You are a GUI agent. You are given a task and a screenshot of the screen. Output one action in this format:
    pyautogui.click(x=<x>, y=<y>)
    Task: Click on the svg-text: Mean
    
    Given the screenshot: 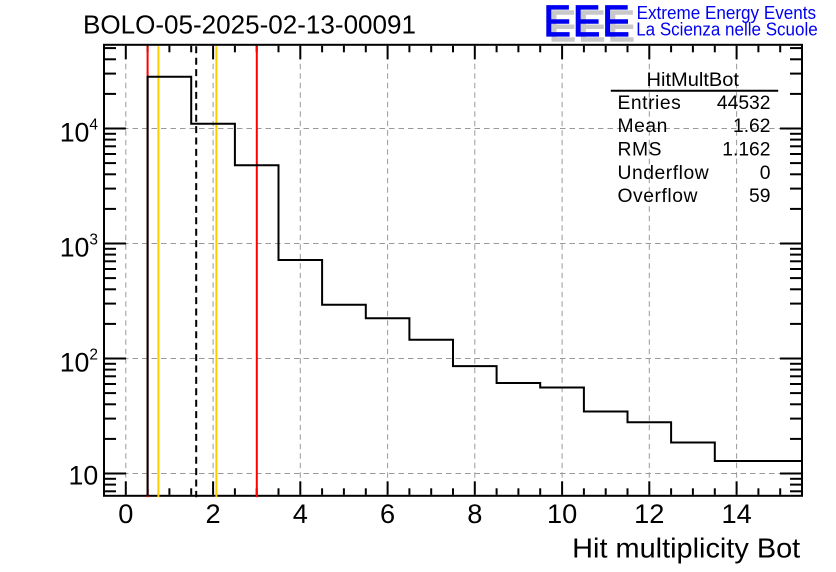 What is the action you would take?
    pyautogui.click(x=643, y=126)
    